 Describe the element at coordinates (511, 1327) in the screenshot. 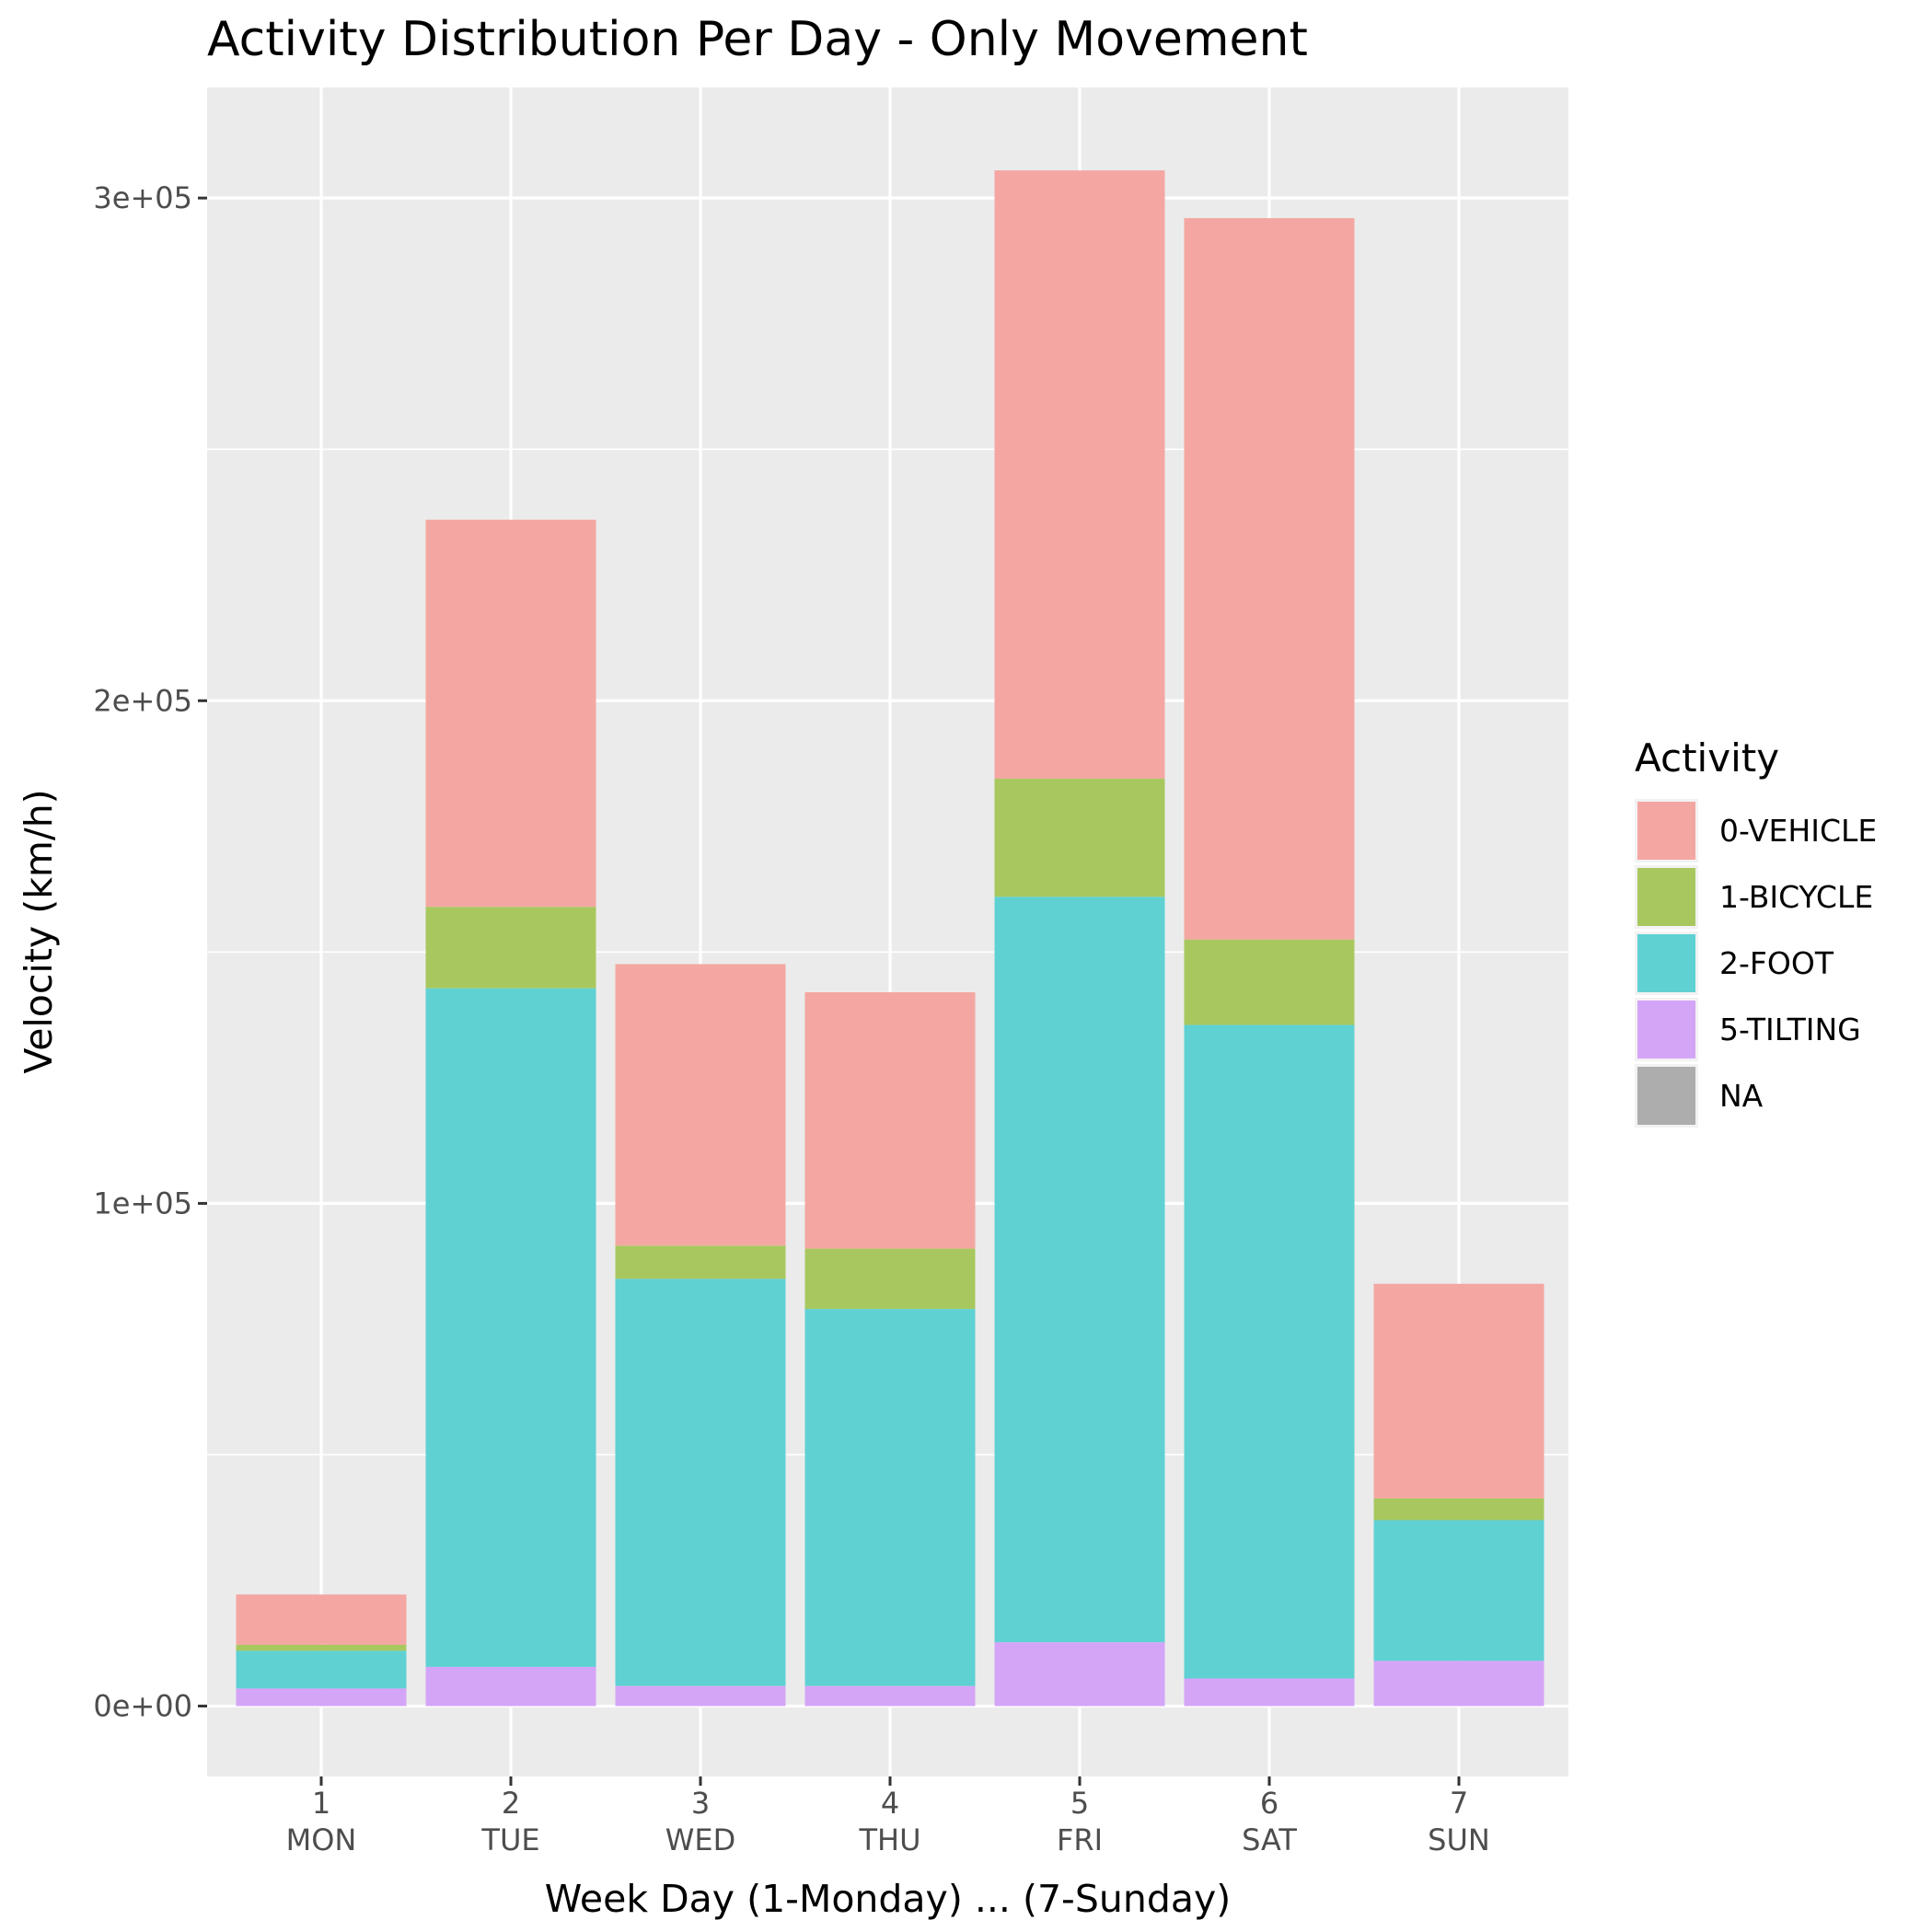

I see `bar-segment-2-foot-tue` at that location.